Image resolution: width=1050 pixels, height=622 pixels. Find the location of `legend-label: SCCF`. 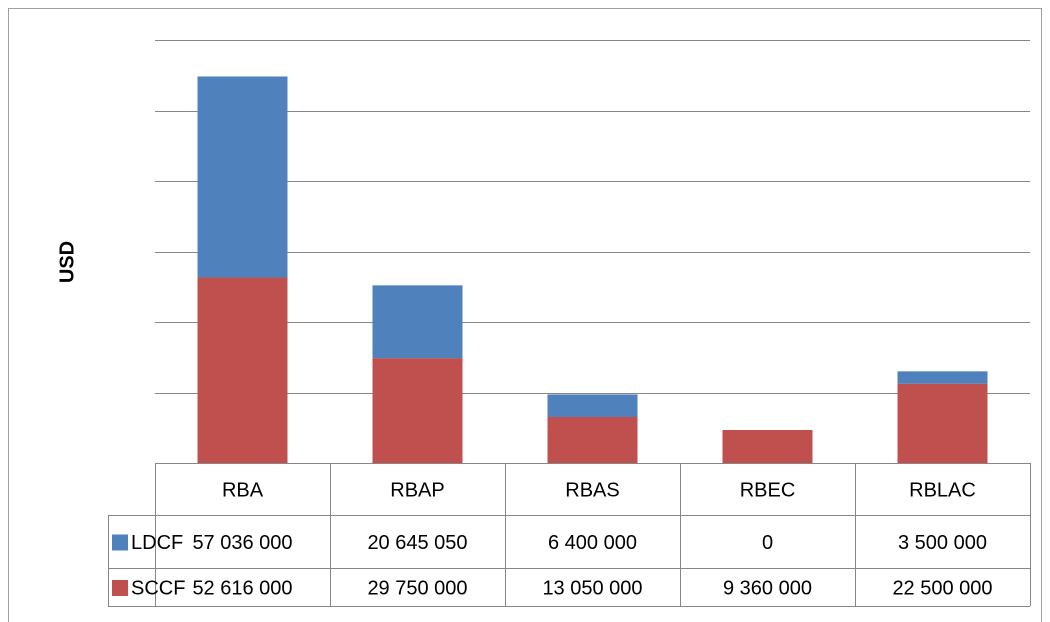

legend-label: SCCF is located at coordinates (158, 588).